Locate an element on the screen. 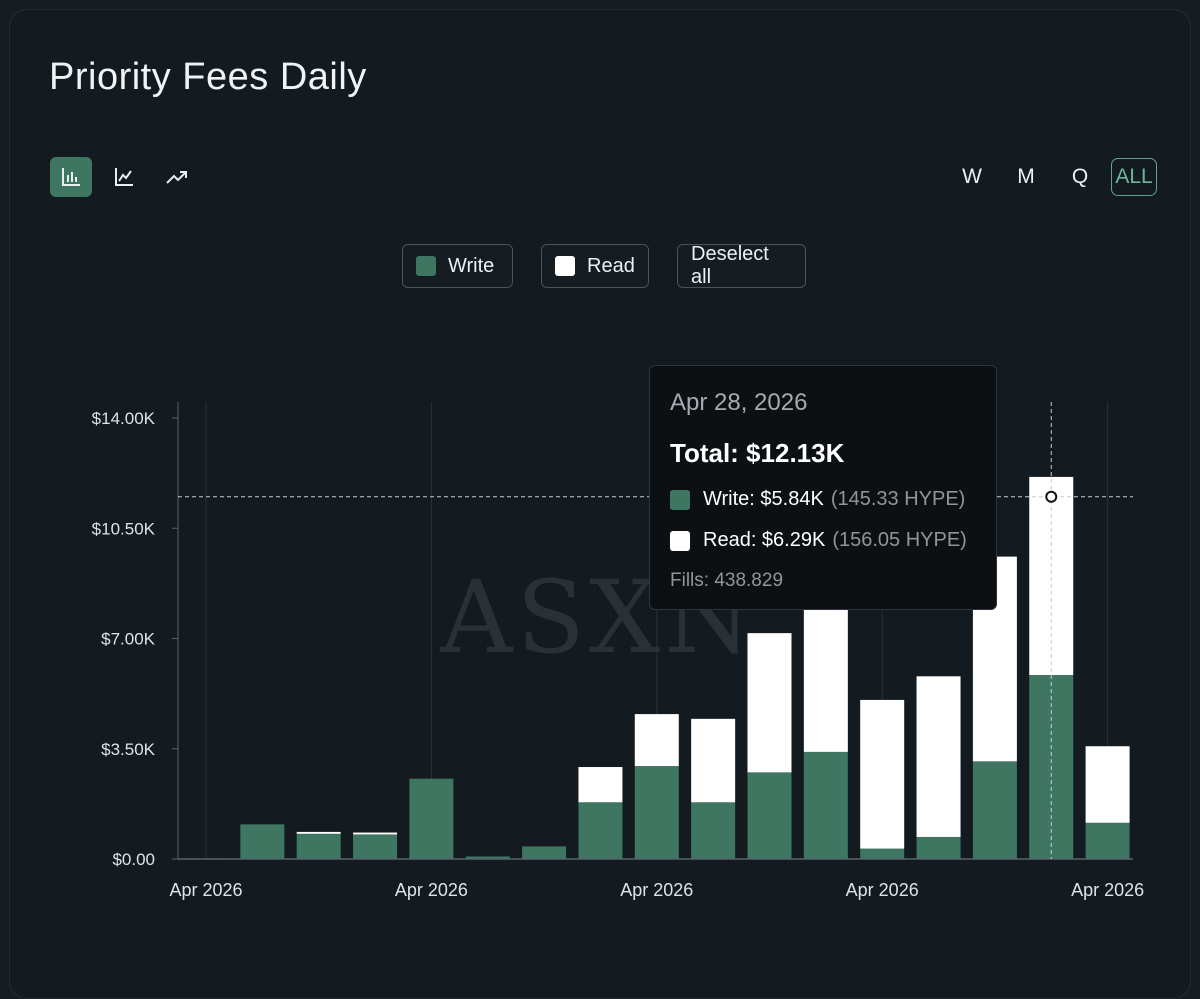  range-quarter-button: Q is located at coordinates (1080, 176).